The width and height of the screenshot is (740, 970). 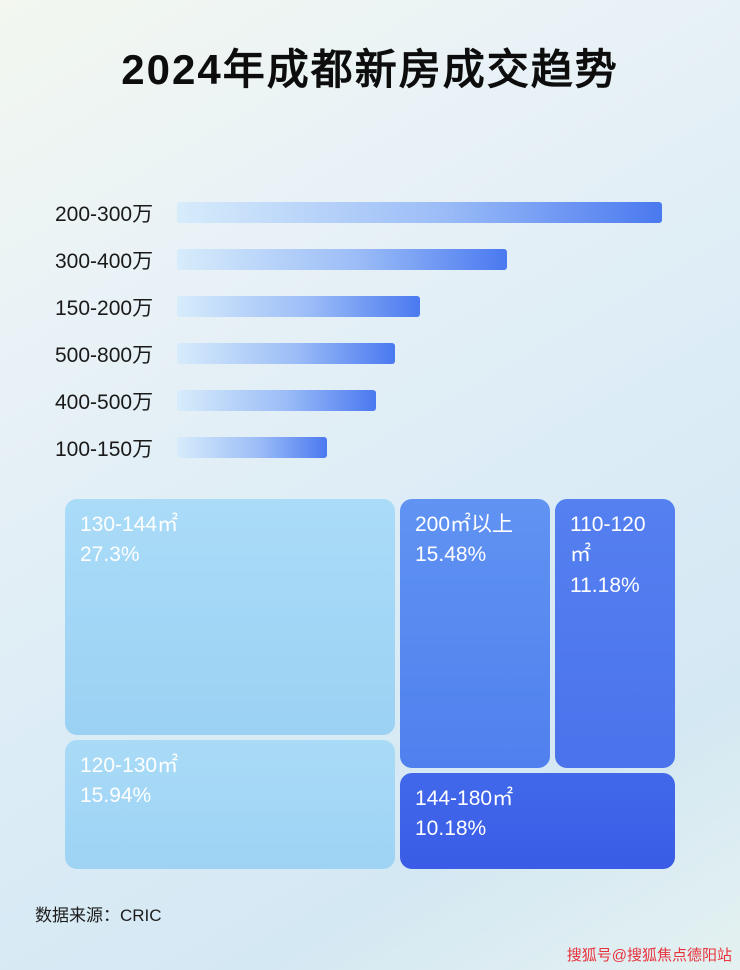 What do you see at coordinates (451, 829) in the screenshot?
I see `treemap-block-value: 10.18%` at bounding box center [451, 829].